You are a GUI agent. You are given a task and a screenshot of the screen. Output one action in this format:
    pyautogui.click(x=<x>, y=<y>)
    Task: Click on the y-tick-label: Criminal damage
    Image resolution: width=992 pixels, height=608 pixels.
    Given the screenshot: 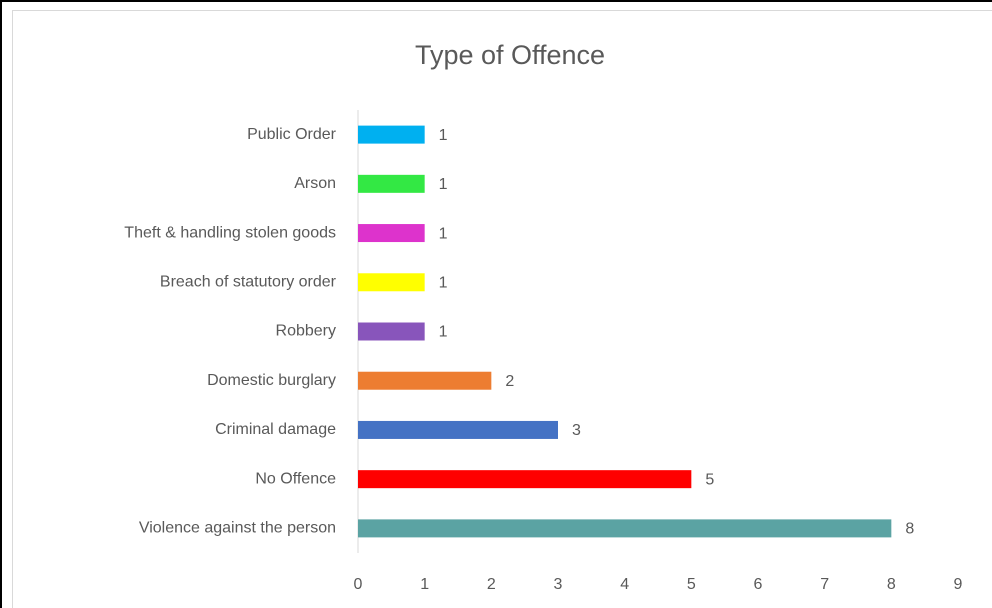 What is the action you would take?
    pyautogui.click(x=275, y=429)
    